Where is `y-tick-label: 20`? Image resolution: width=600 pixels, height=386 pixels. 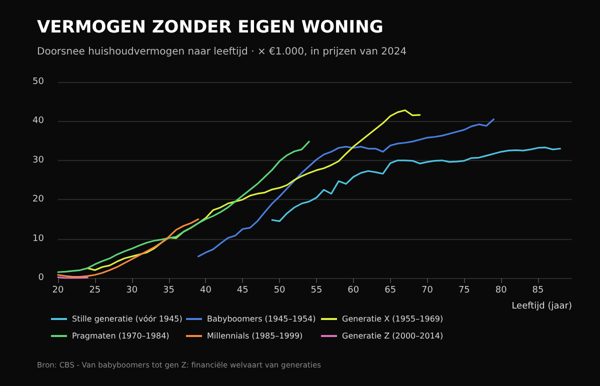 y-tick-label: 20 is located at coordinates (38, 199).